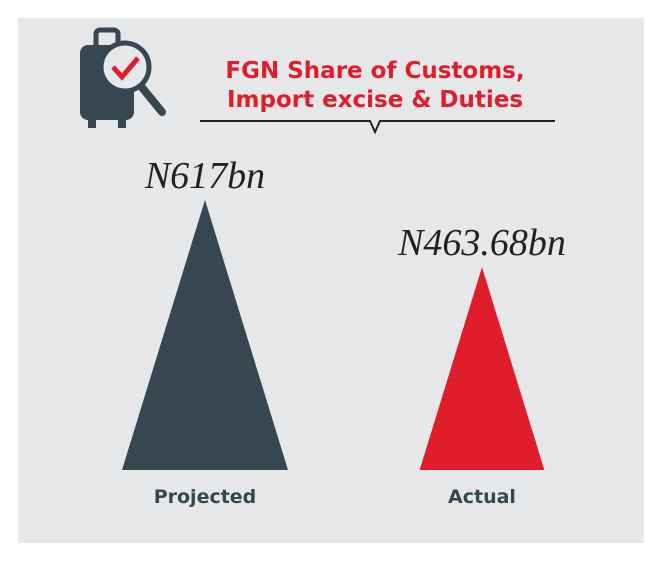  Describe the element at coordinates (377, 127) in the screenshot. I see `title-underline` at that location.